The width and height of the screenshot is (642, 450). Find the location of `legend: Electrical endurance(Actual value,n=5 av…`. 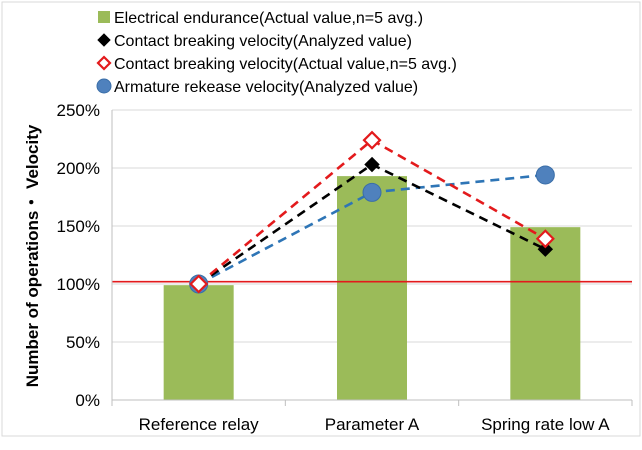

legend: Electrical endurance(Actual value,n=5 av… is located at coordinates (276, 53).